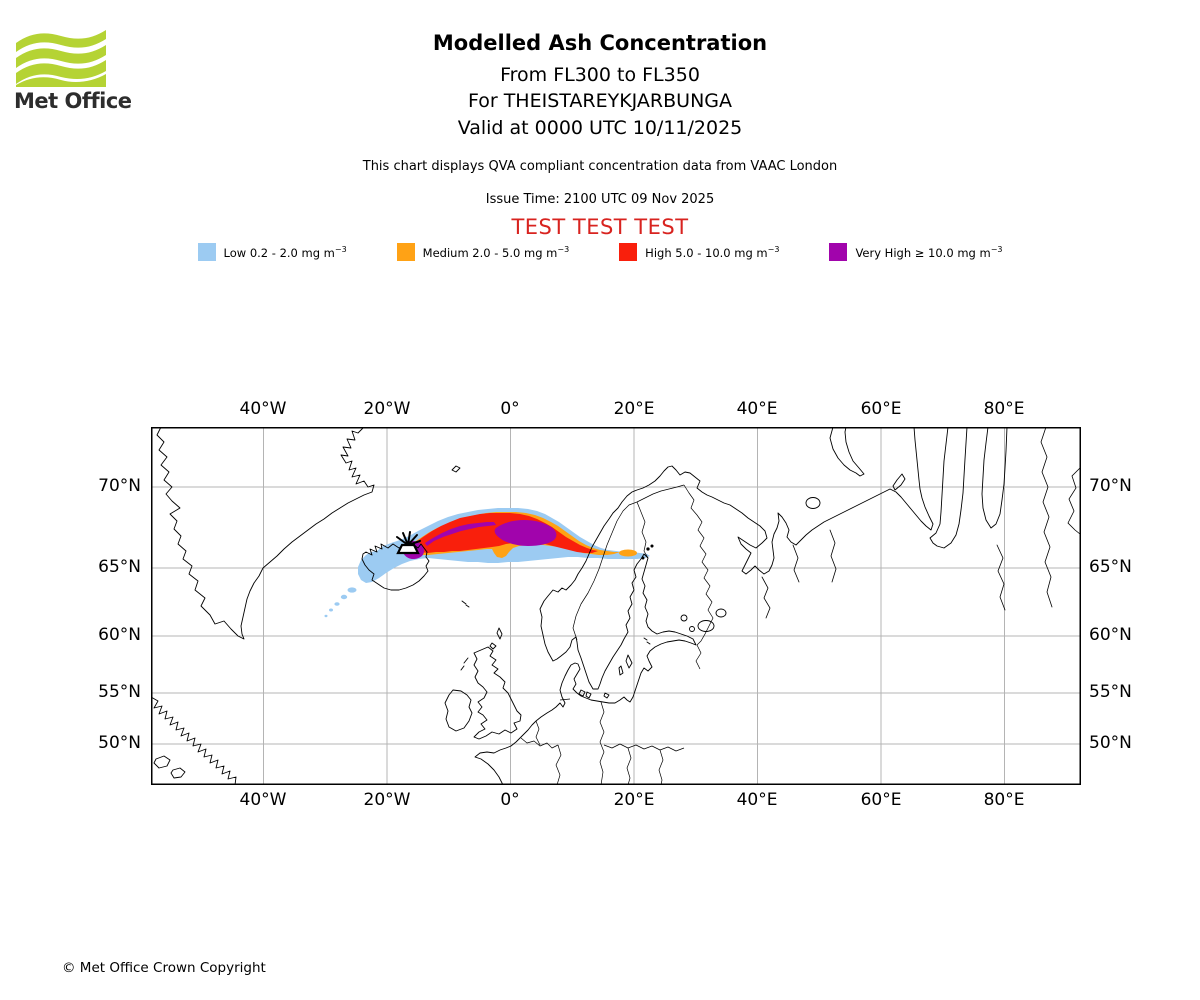 The image size is (1200, 1000). What do you see at coordinates (881, 409) in the screenshot?
I see `lon-label-top: 60°E` at bounding box center [881, 409].